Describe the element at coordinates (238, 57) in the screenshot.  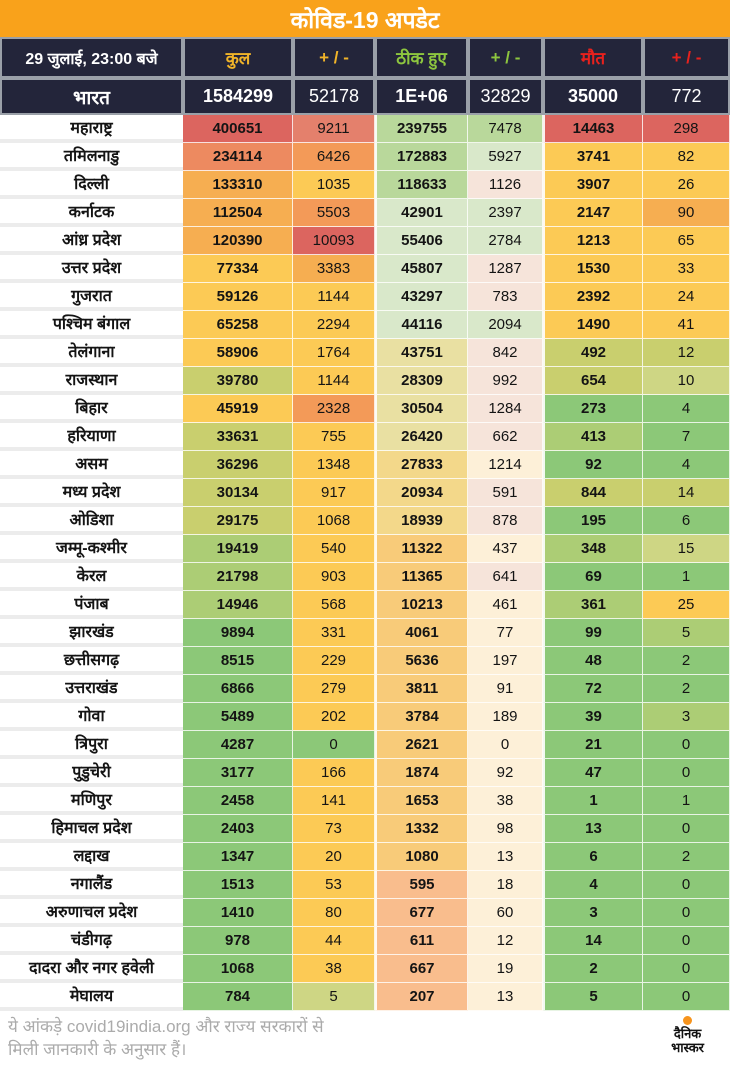
I see `col-header-total: कुल` at that location.